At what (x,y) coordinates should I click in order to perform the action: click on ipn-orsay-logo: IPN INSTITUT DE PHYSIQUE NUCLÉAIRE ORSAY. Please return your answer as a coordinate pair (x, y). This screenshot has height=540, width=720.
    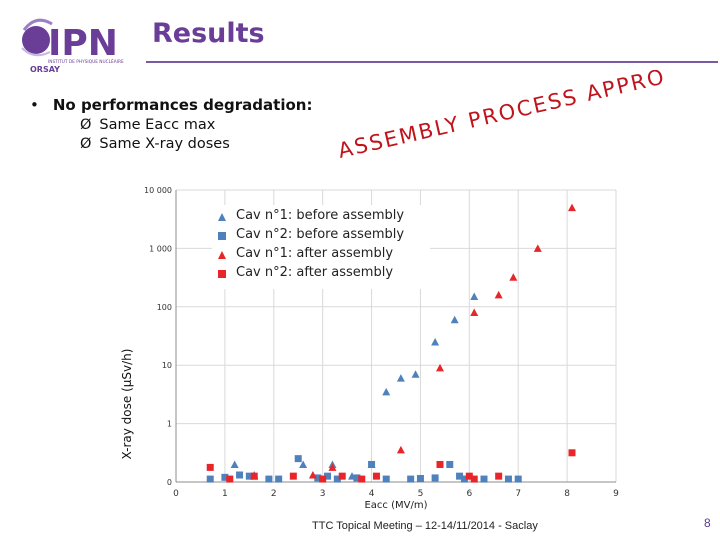
    Looking at the image, I should click on (72, 46).